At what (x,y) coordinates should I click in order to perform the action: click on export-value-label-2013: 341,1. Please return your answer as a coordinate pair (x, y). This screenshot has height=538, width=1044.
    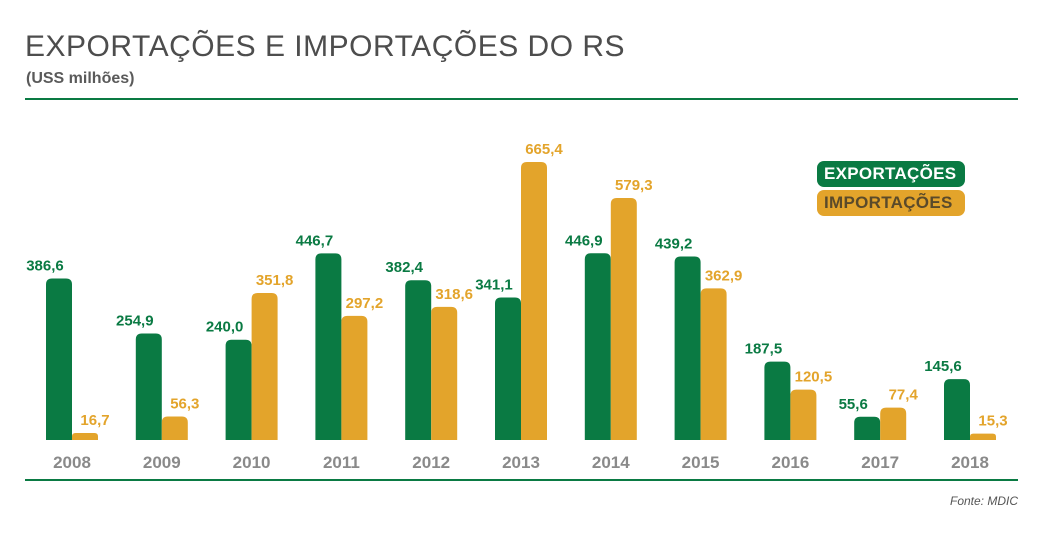
    Looking at the image, I should click on (494, 284).